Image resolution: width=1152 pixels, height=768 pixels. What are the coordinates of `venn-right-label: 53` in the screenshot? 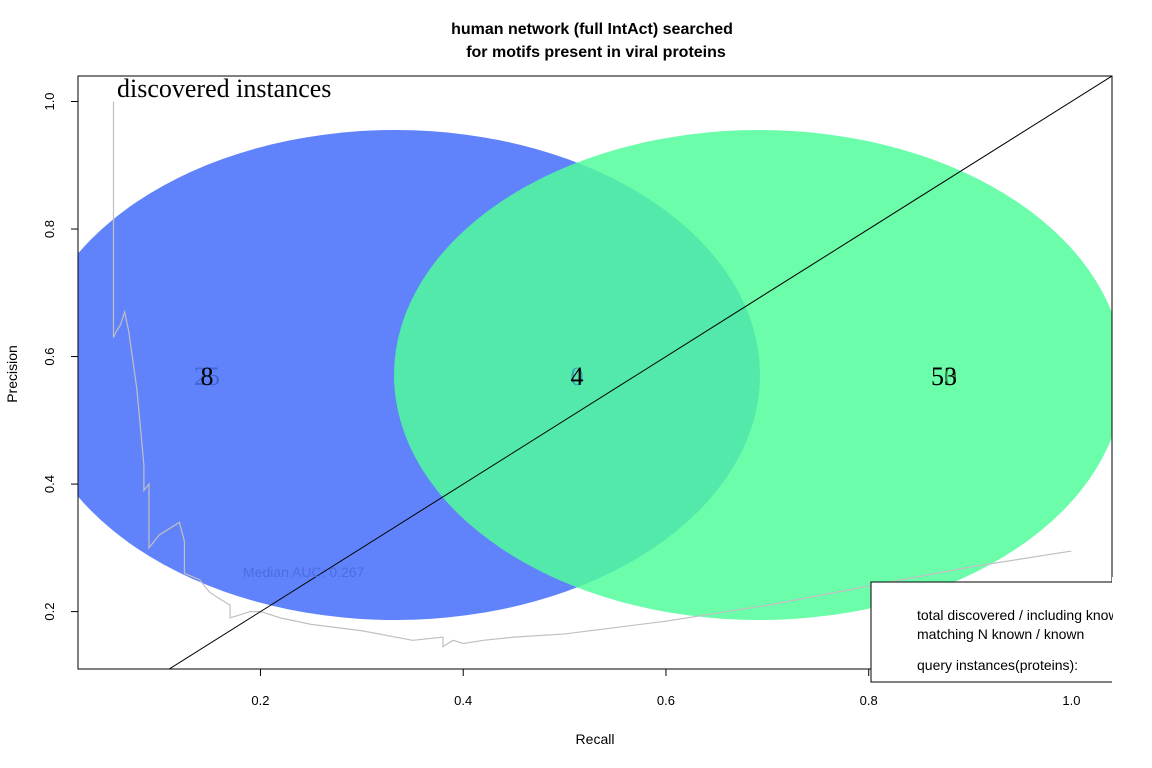 It's located at (944, 376).